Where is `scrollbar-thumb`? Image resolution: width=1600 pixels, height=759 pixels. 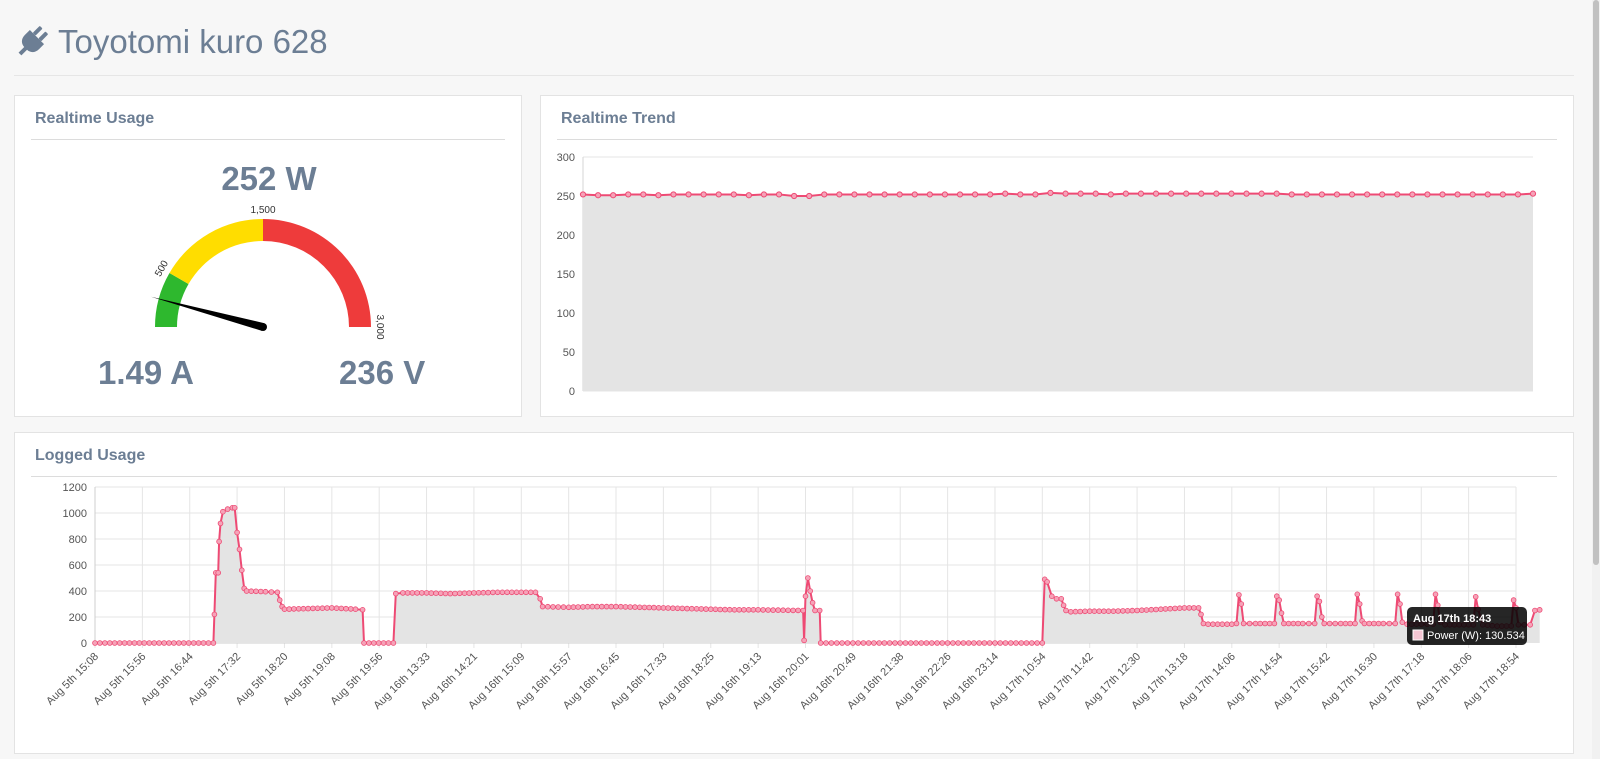 scrollbar-thumb is located at coordinates (1596, 282).